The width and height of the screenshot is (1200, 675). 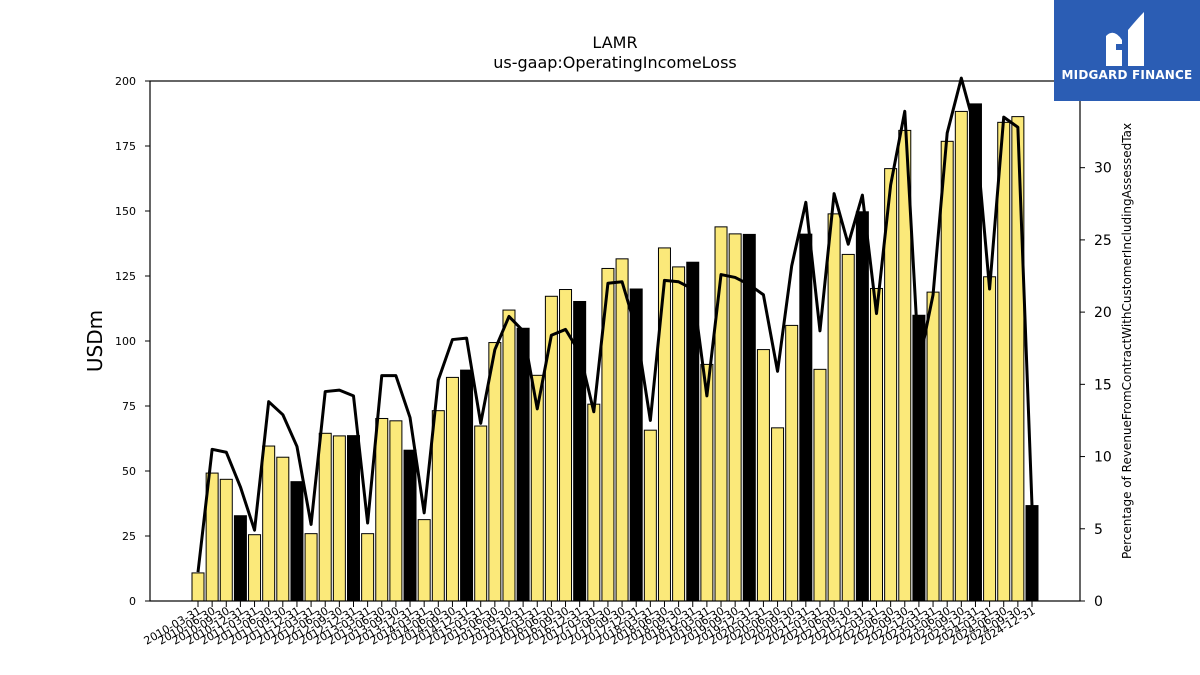 I want to click on logo-text: MIDGARD FINANCE, so click(x=1127, y=75).